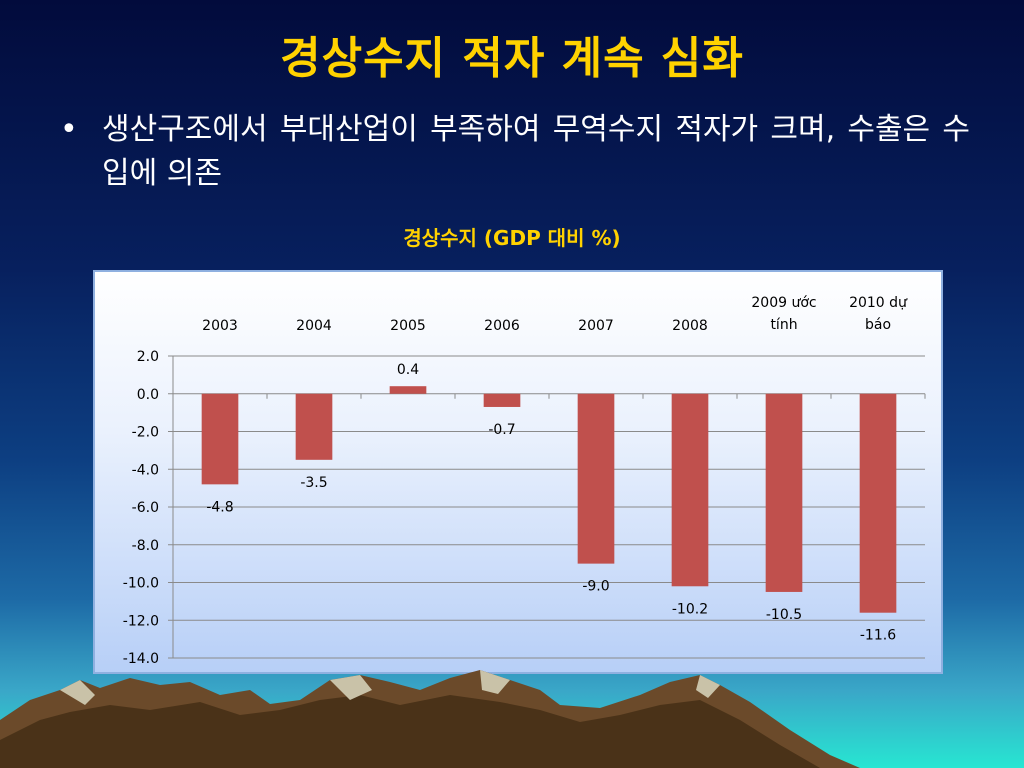  I want to click on data-label: 0.4, so click(408, 370).